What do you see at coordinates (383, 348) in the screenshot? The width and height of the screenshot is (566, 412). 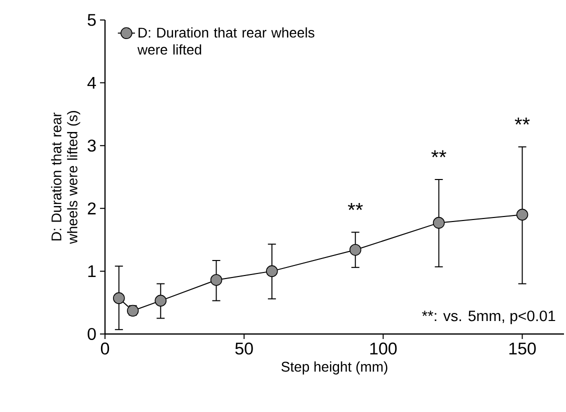 I see `x-tick-label: 100` at bounding box center [383, 348].